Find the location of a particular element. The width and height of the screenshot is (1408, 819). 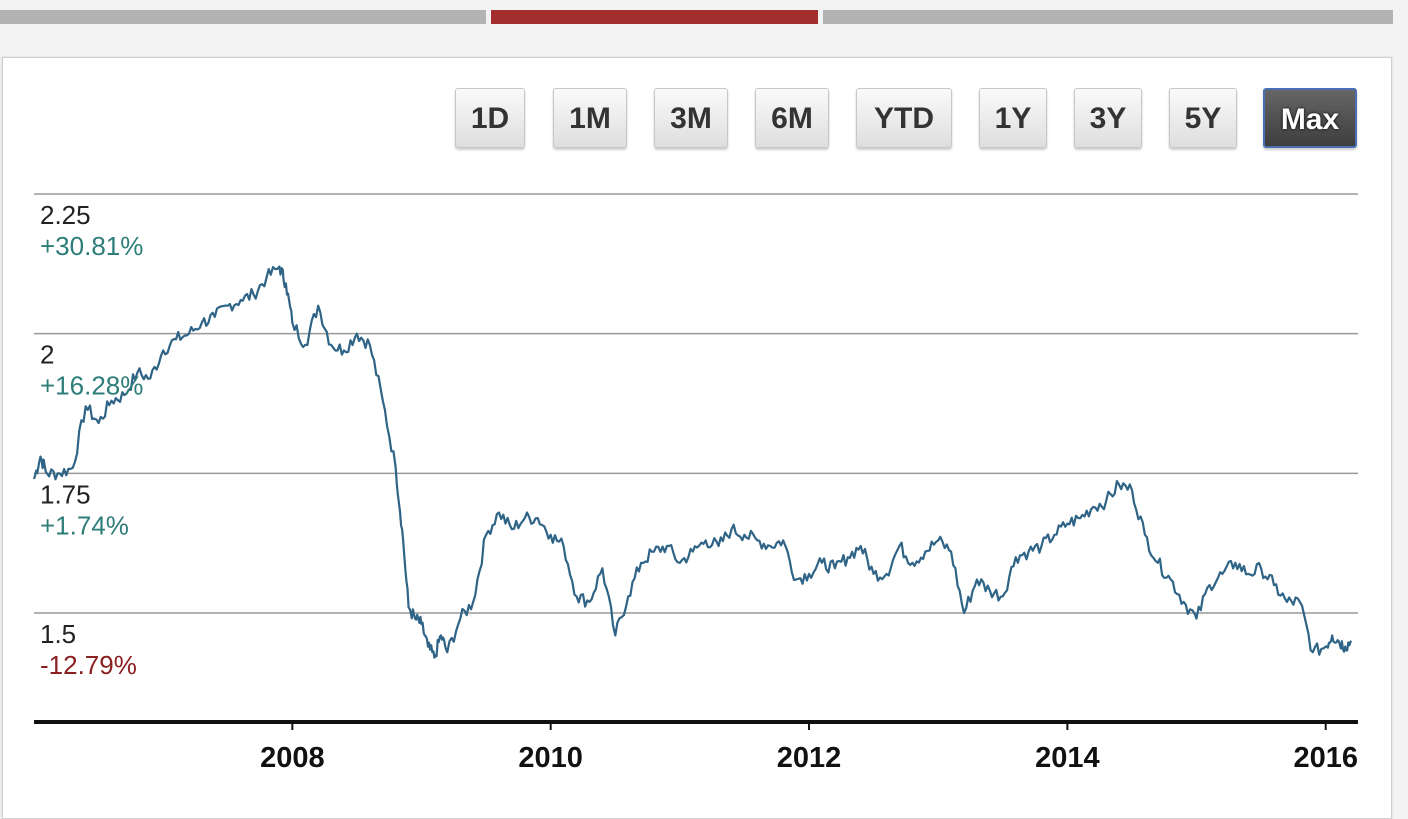

x-tick-label: 2010 is located at coordinates (550, 758).